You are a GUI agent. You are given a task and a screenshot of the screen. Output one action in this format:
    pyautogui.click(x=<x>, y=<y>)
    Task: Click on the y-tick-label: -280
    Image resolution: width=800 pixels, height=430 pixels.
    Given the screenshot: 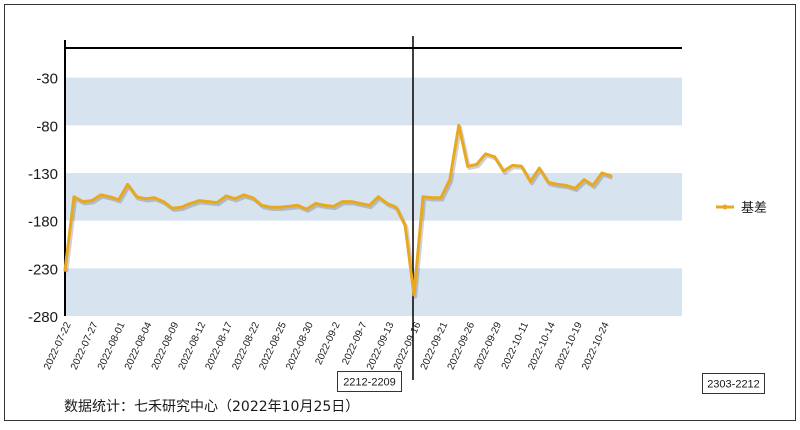 What is the action you would take?
    pyautogui.click(x=43, y=317)
    